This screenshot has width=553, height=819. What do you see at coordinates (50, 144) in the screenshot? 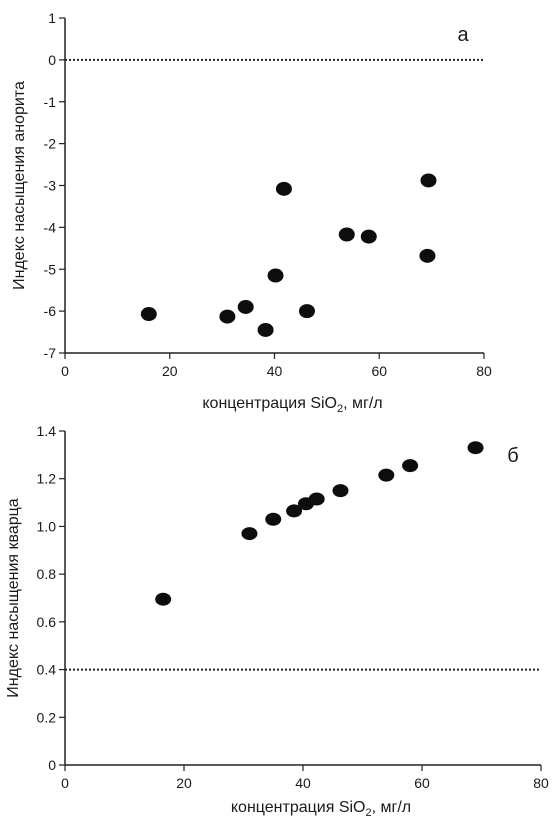
I see `y-tick-label: -2` at bounding box center [50, 144].